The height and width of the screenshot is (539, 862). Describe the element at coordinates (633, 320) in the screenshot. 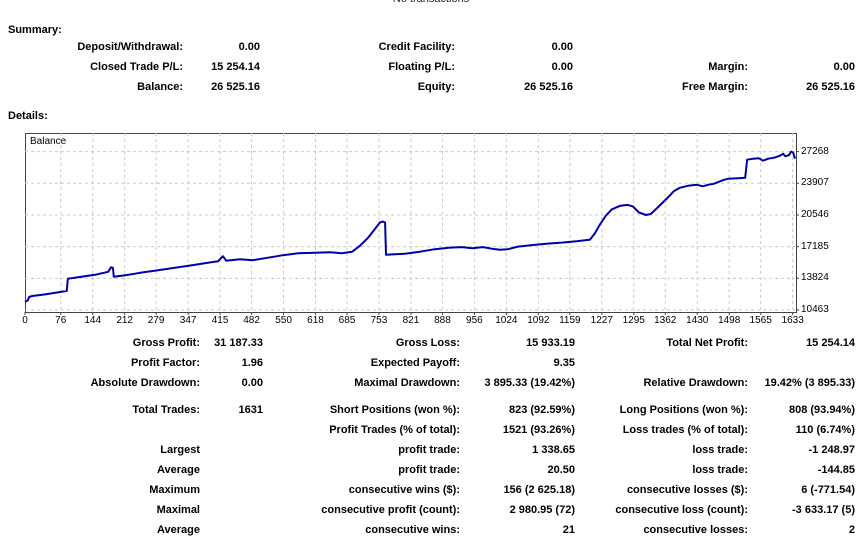

I see `x-axis-tick-label: 1295` at that location.